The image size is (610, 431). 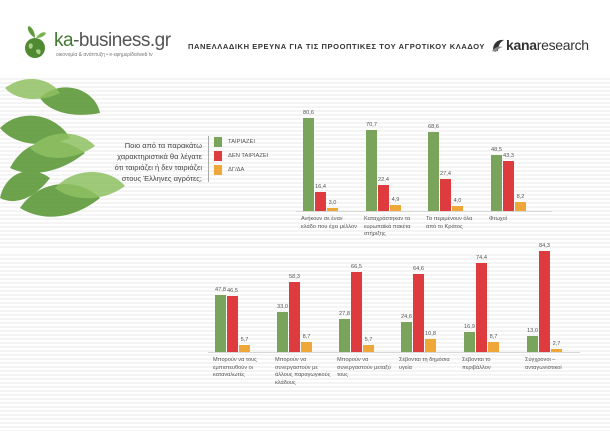 What do you see at coordinates (241, 142) in the screenshot?
I see `legend-label-0: ΤΑΙΡΙΑΖΕΙ` at bounding box center [241, 142].